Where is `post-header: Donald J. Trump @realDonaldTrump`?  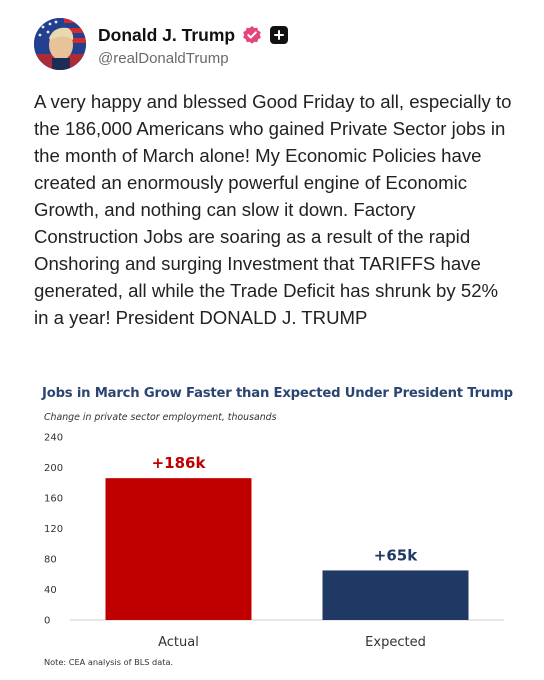 post-header: Donald J. Trump @realDonaldTrump is located at coordinates (274, 46).